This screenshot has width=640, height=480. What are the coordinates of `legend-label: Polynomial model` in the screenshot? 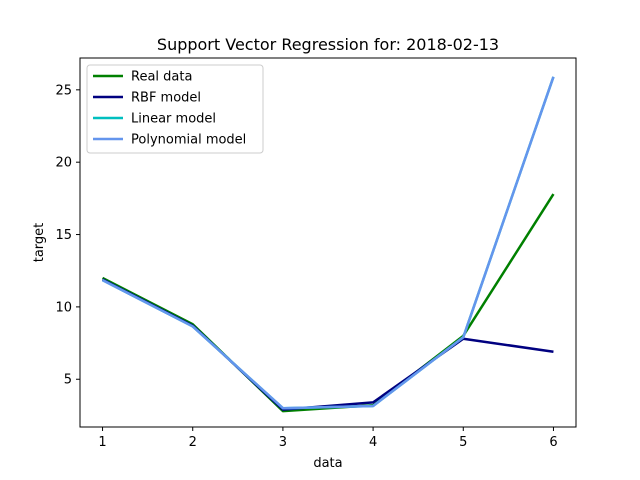 It's located at (188, 140).